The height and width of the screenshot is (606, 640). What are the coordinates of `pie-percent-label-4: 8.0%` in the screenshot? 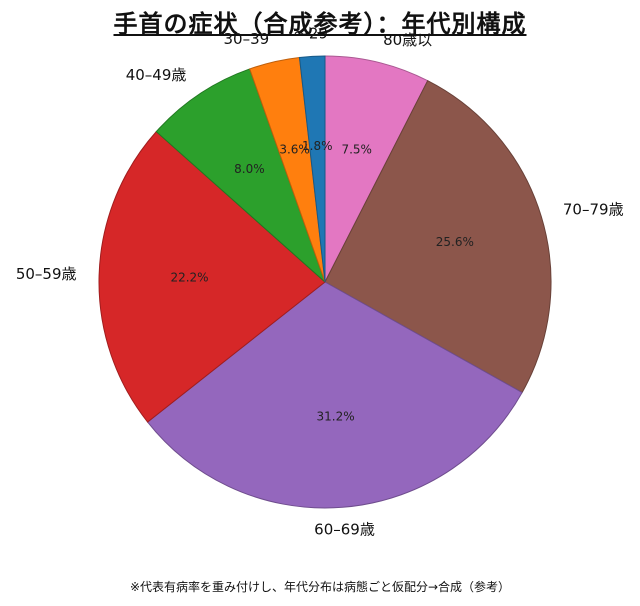 It's located at (249, 169).